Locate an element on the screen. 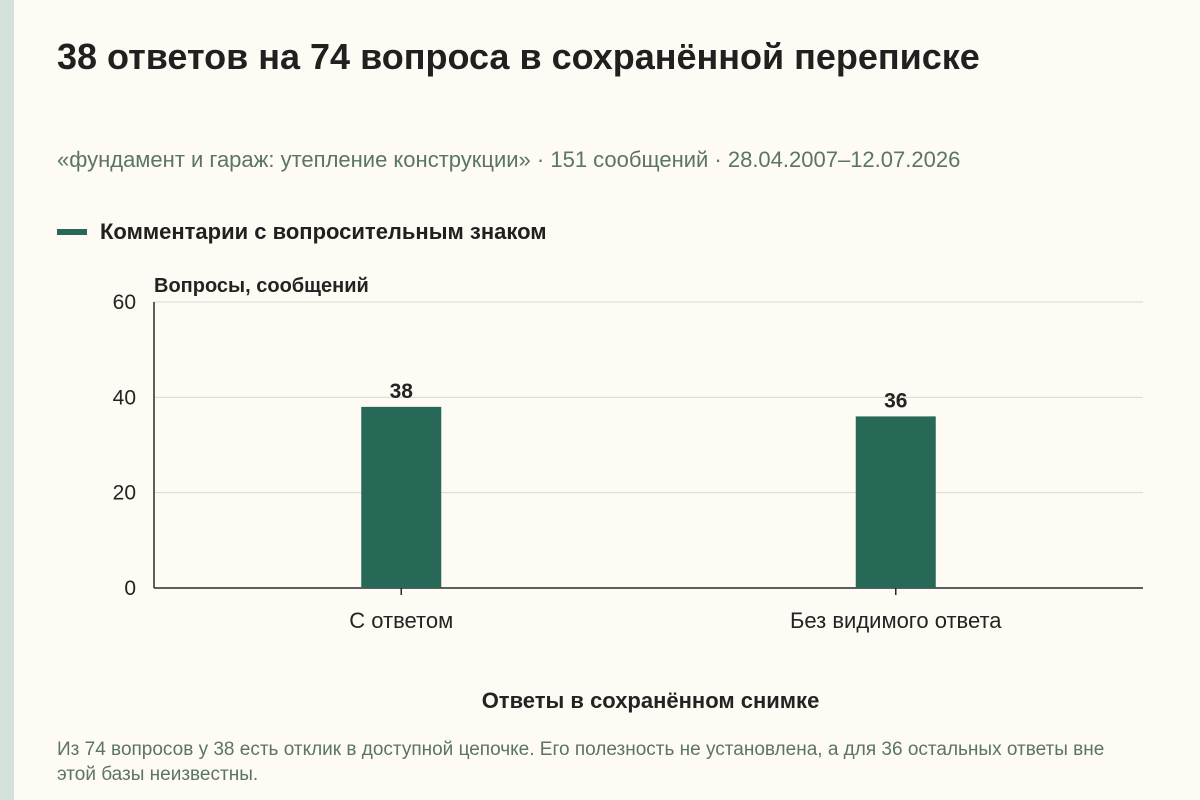 This screenshot has width=1200, height=800. legend: Комментарии с вопросительным знаком is located at coordinates (302, 232).